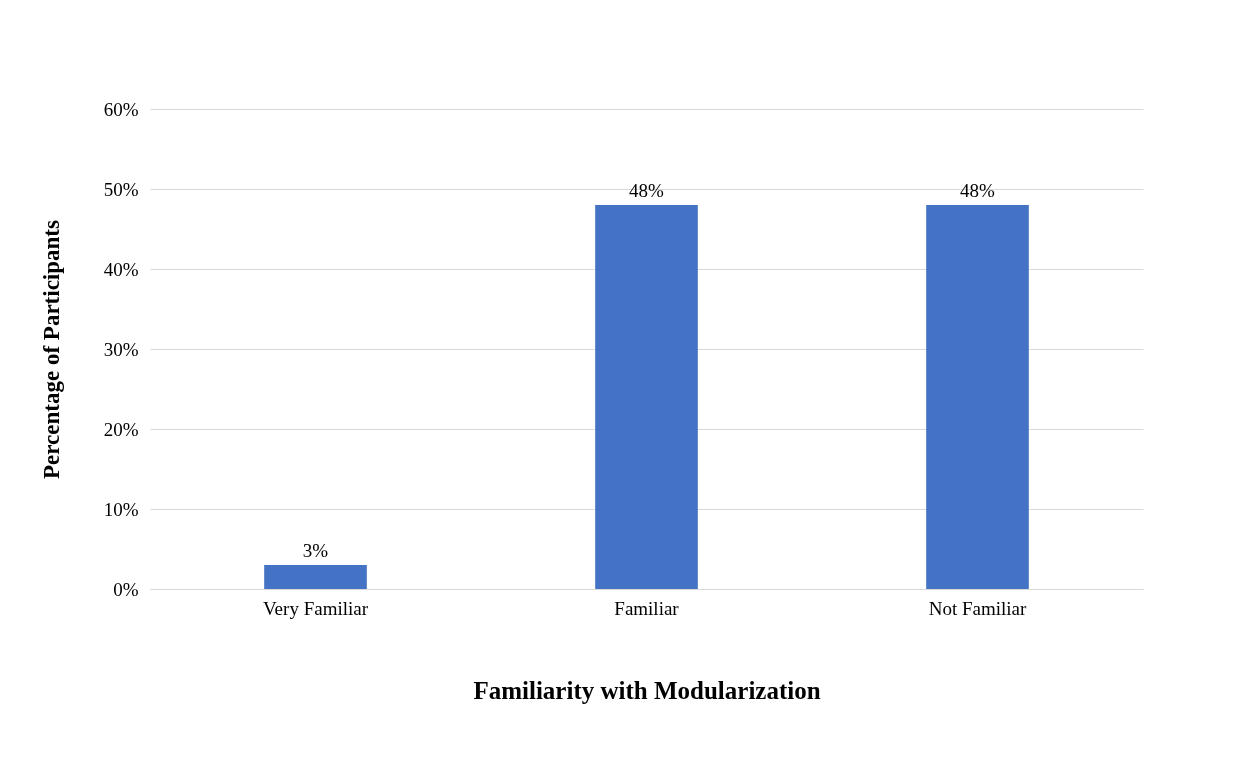  I want to click on y-tick-label: 0%, so click(126, 589).